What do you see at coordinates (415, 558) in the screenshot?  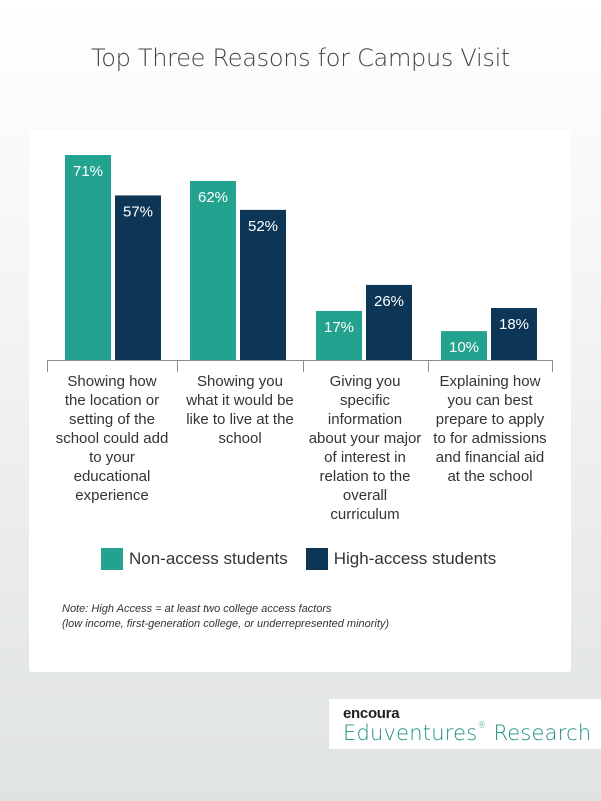 I see `legend-label-high-access: High-access students` at bounding box center [415, 558].